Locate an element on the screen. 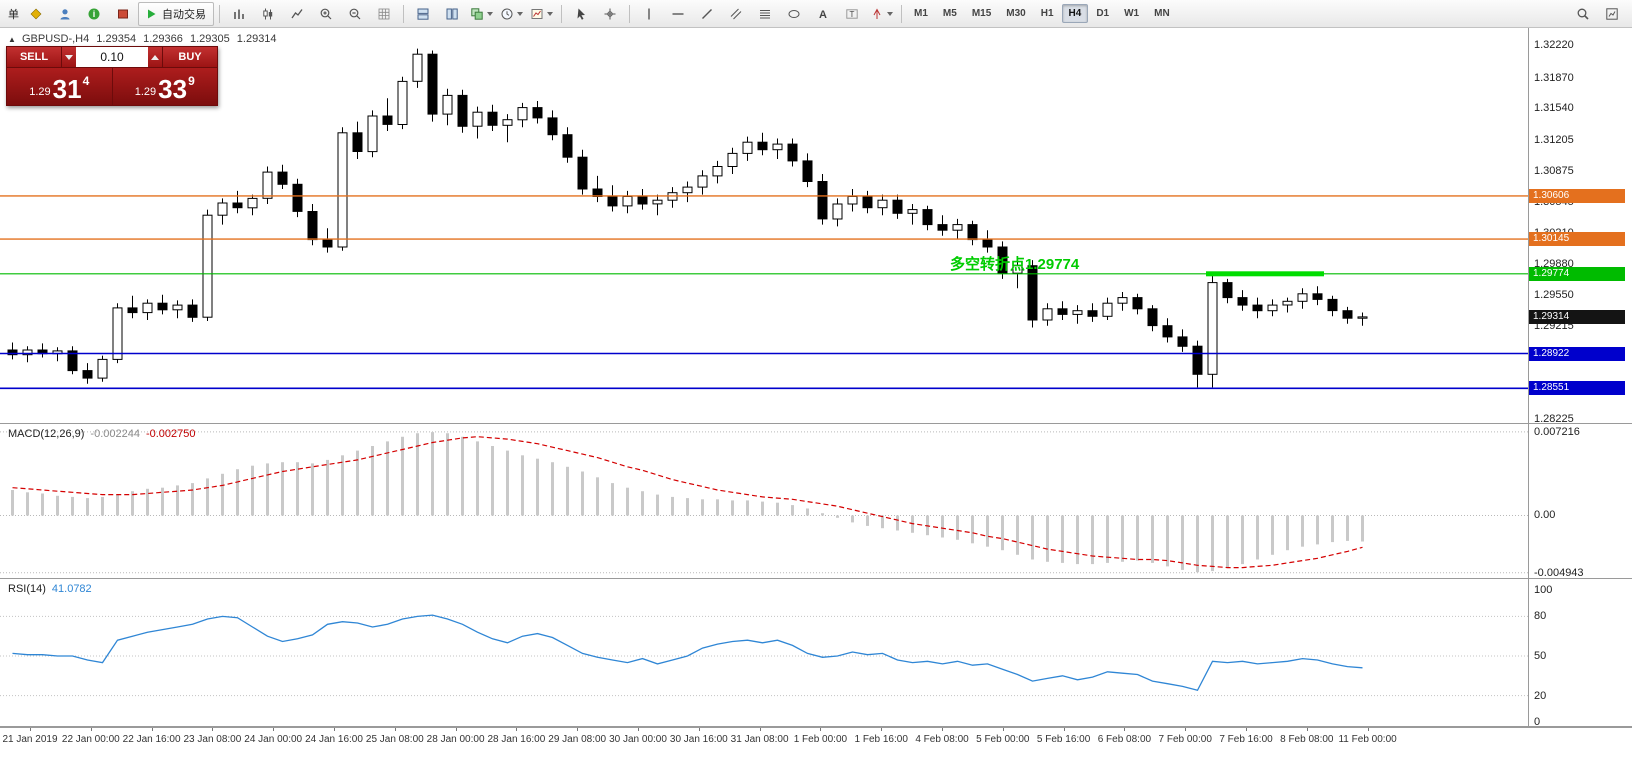 This screenshot has width=1632, height=772. grid-icon is located at coordinates (384, 14).